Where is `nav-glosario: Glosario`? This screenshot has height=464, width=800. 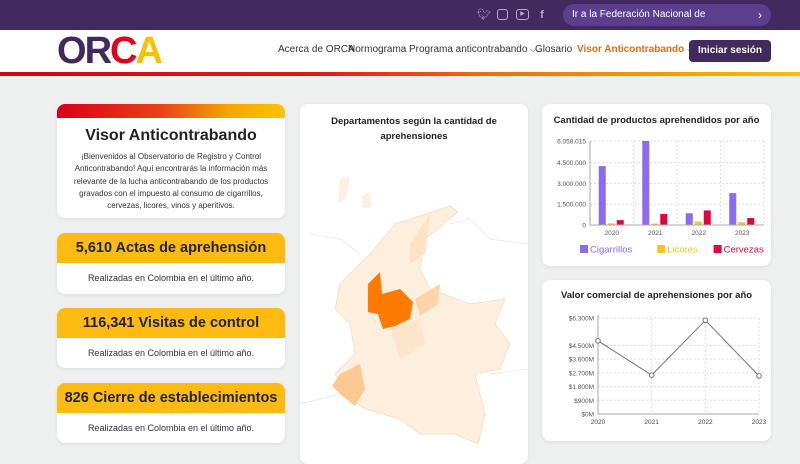 nav-glosario: Glosario is located at coordinates (554, 49).